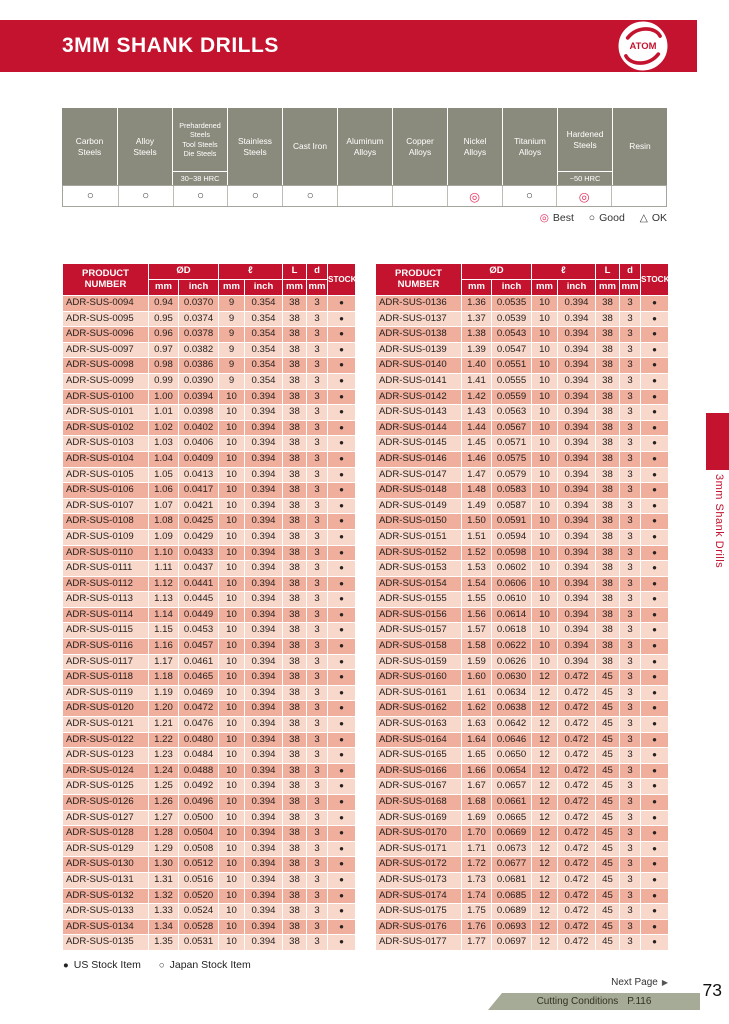 This screenshot has width=729, height=1024. I want to click on od-mm: 1.03, so click(163, 443).